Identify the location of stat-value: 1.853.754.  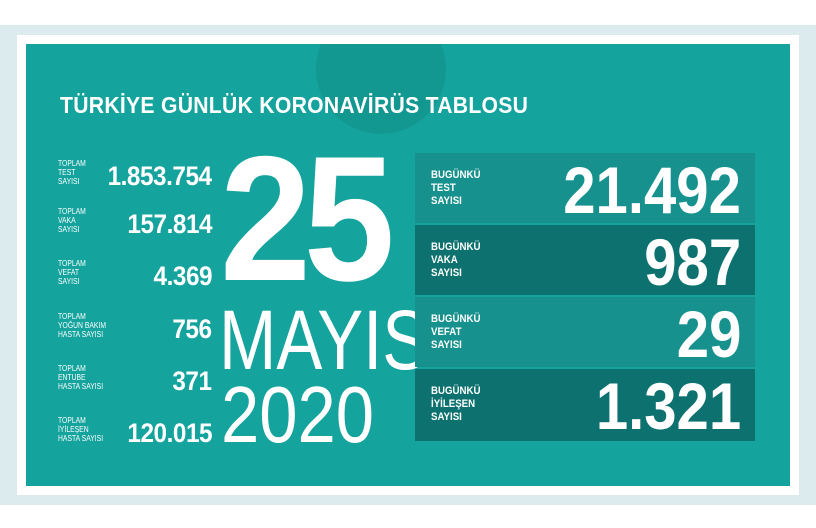
(160, 176).